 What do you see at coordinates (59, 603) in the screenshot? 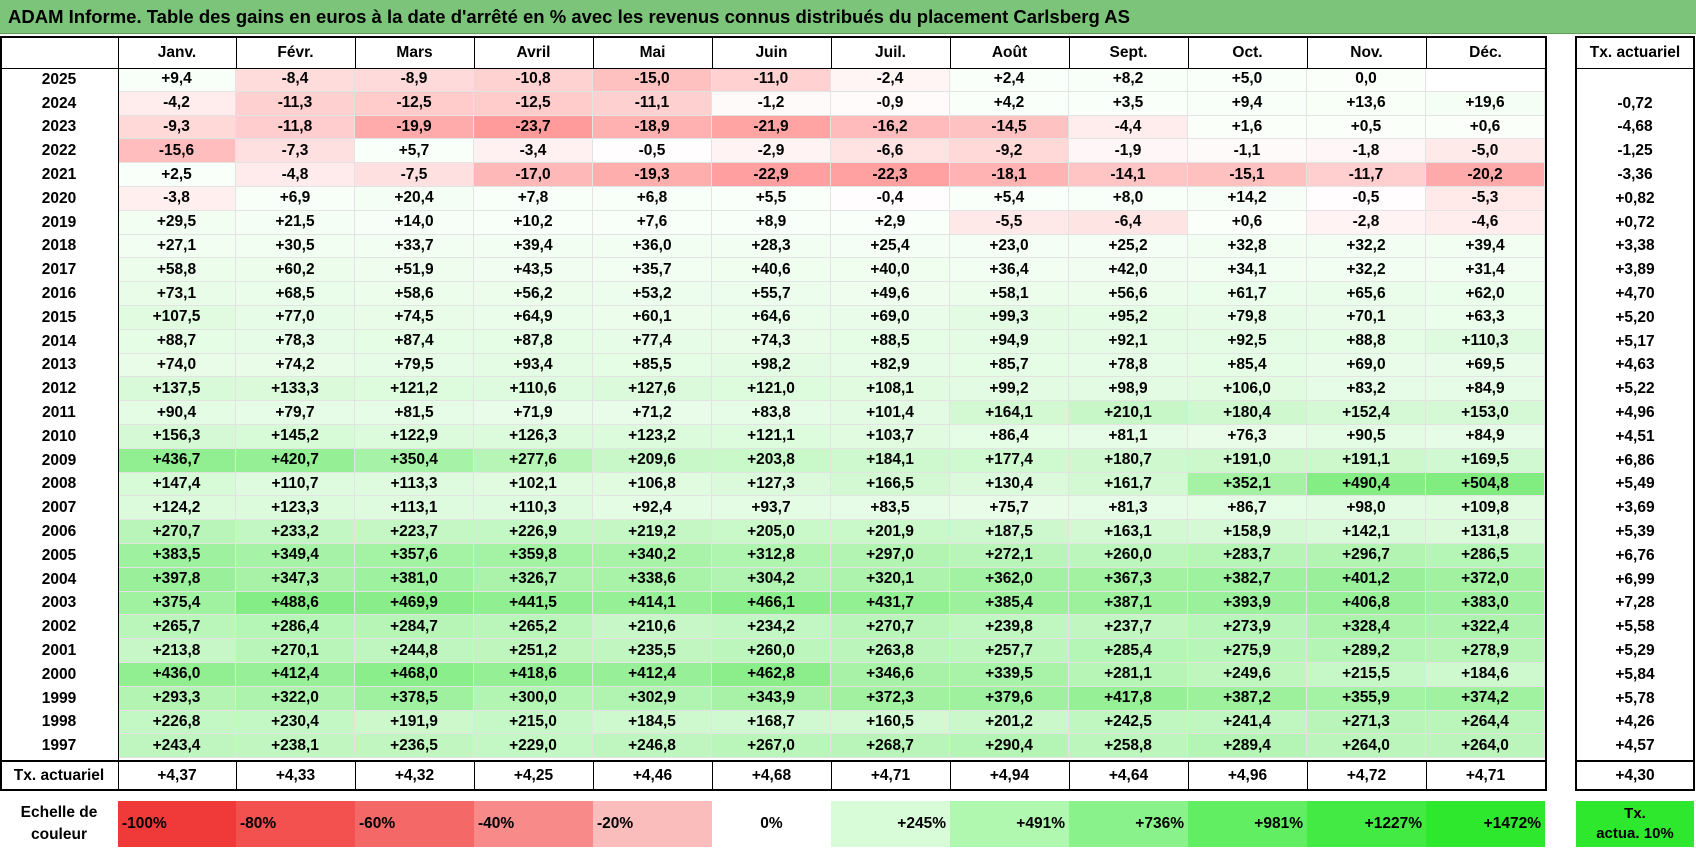
I see `year-label: 2003` at bounding box center [59, 603].